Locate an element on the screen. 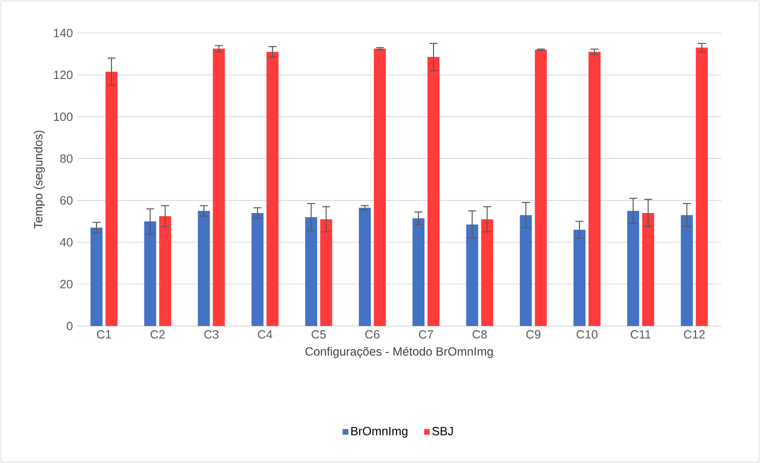 The width and height of the screenshot is (760, 463). x-tick-label: C10 is located at coordinates (587, 334).